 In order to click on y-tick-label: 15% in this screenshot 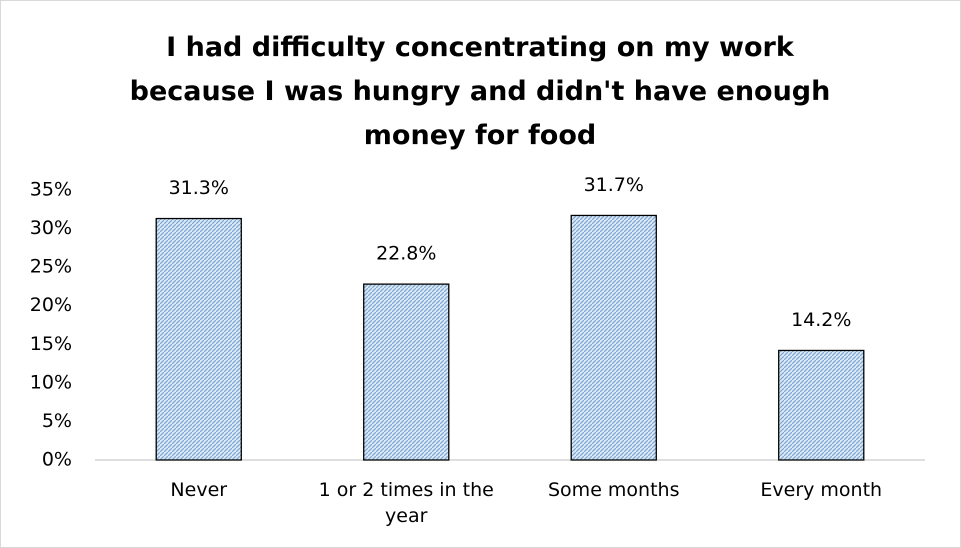, I will do `click(51, 344)`.